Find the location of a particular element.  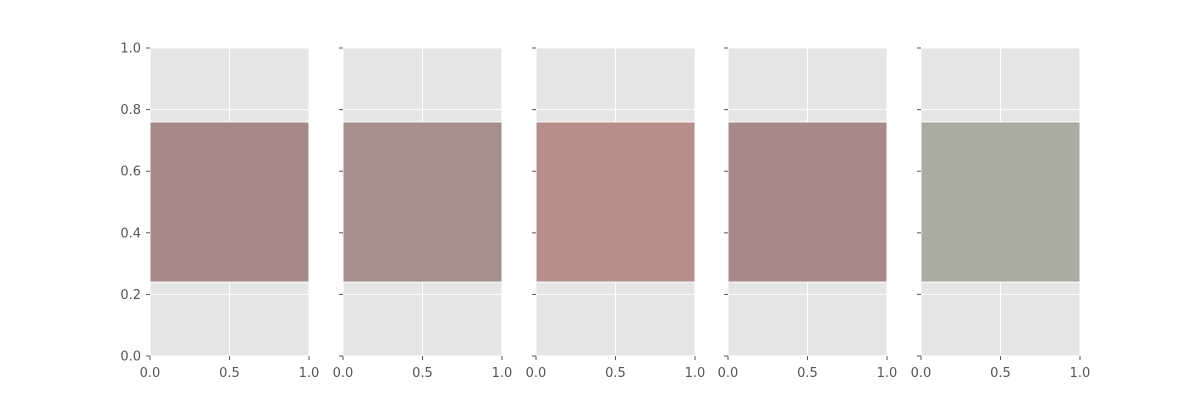

y-tick-label: 0.0 is located at coordinates (130, 357).